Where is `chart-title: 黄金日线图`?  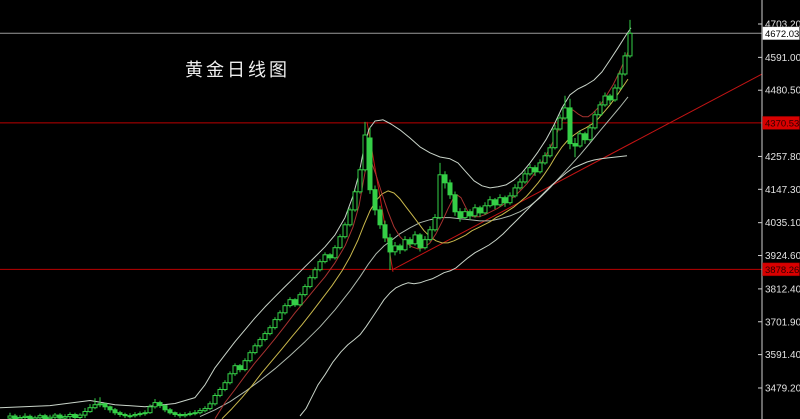
chart-title: 黄金日线图 is located at coordinates (237, 70).